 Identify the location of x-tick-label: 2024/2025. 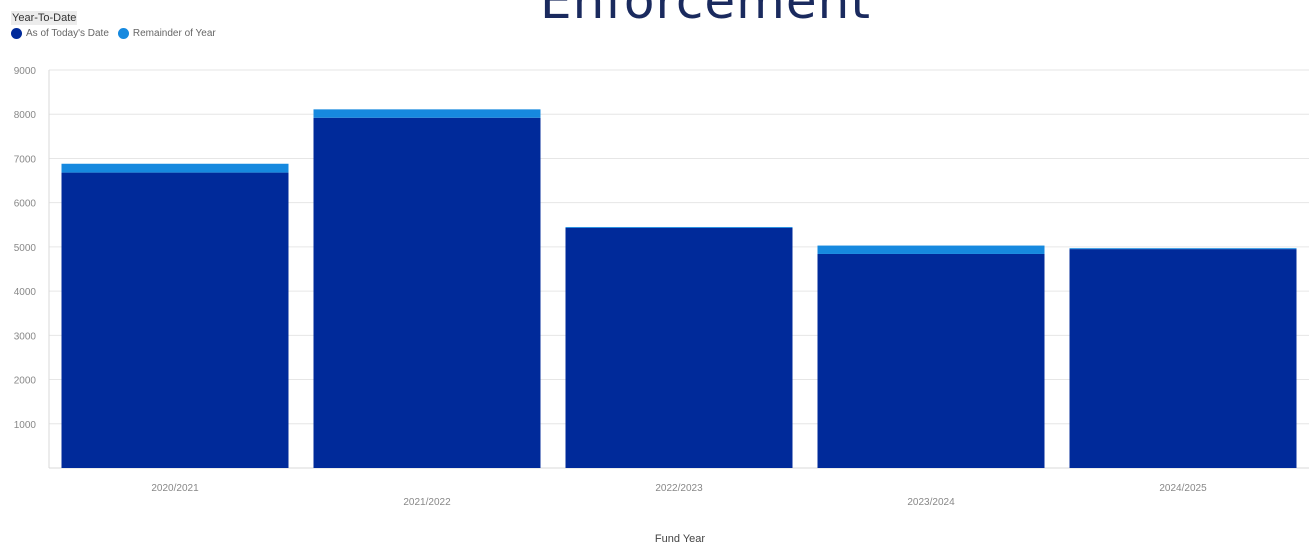
(1183, 488).